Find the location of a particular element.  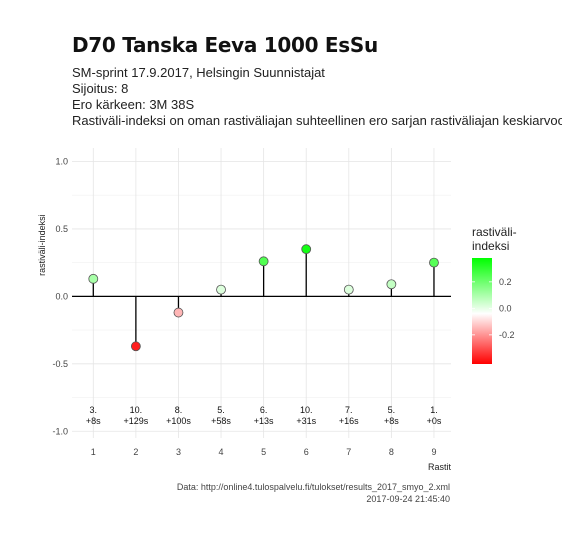

point-label-rank-9: 1. is located at coordinates (434, 410).